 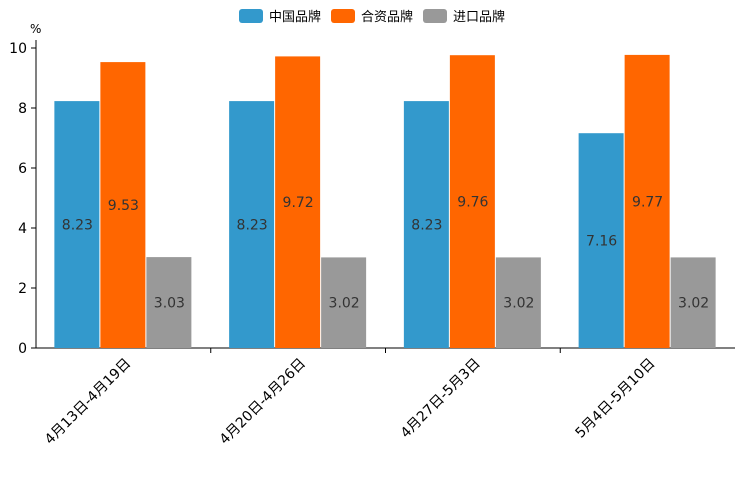 I want to click on x-tick-label: 4月20日-4月26日, so click(x=263, y=402).